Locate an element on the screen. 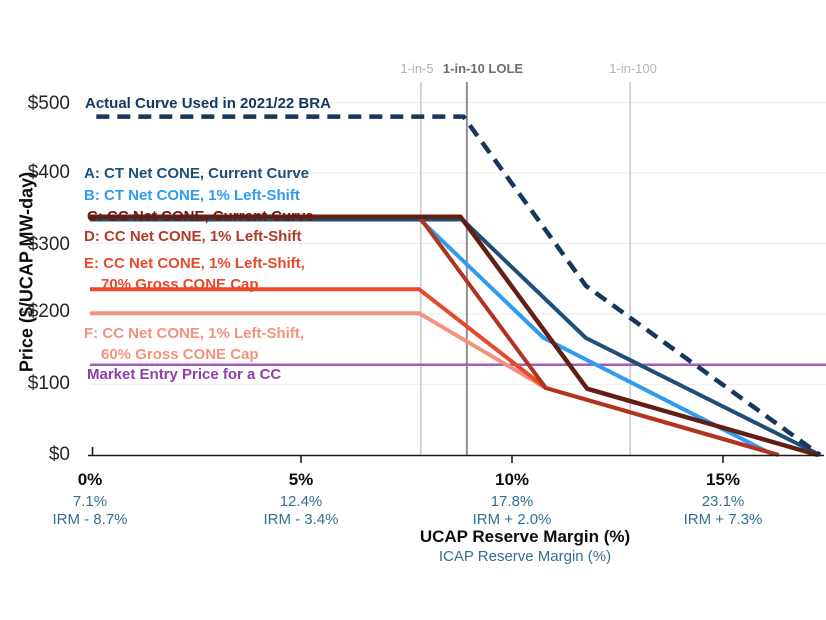 This screenshot has height=620, width=826. x-tick-irm: IRM + 7.3% is located at coordinates (723, 519).